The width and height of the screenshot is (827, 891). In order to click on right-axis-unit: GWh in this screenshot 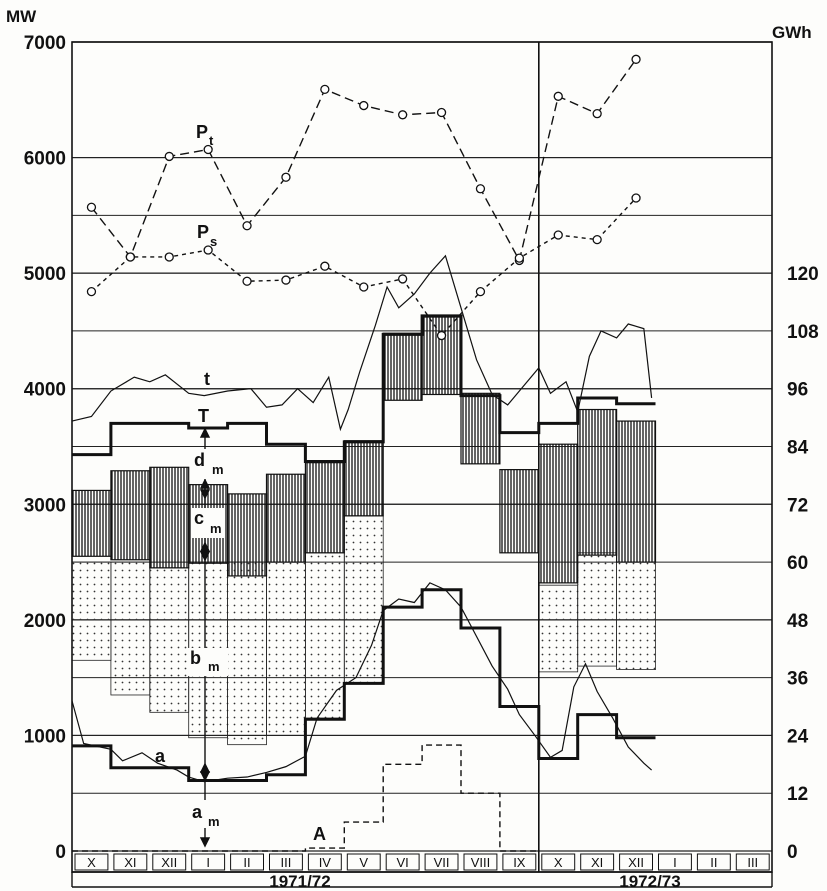, I will do `click(792, 32)`.